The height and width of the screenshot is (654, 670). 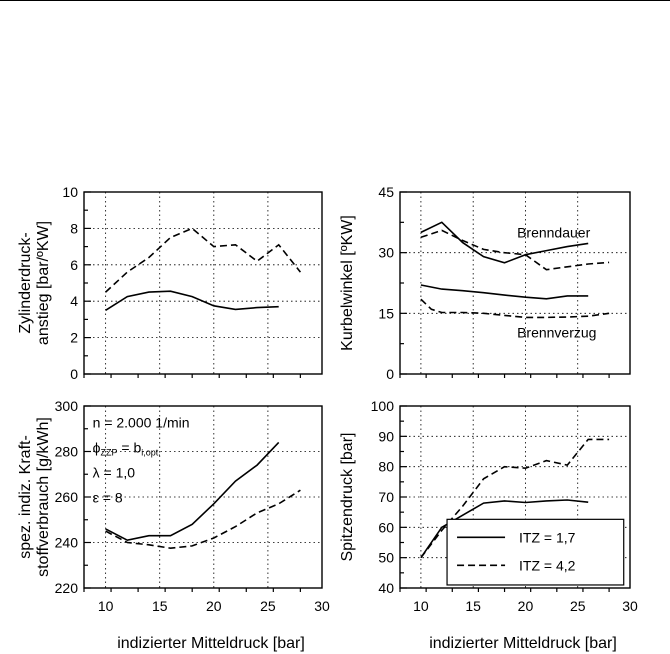 What do you see at coordinates (386, 192) in the screenshot?
I see `y-tick-label: 45` at bounding box center [386, 192].